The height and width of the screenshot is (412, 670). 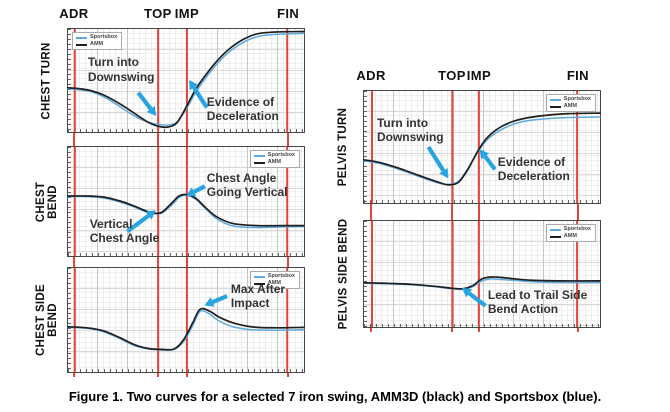 I want to click on y-axis-label-wrap: PELVIS SIDE BEND, so click(x=343, y=274).